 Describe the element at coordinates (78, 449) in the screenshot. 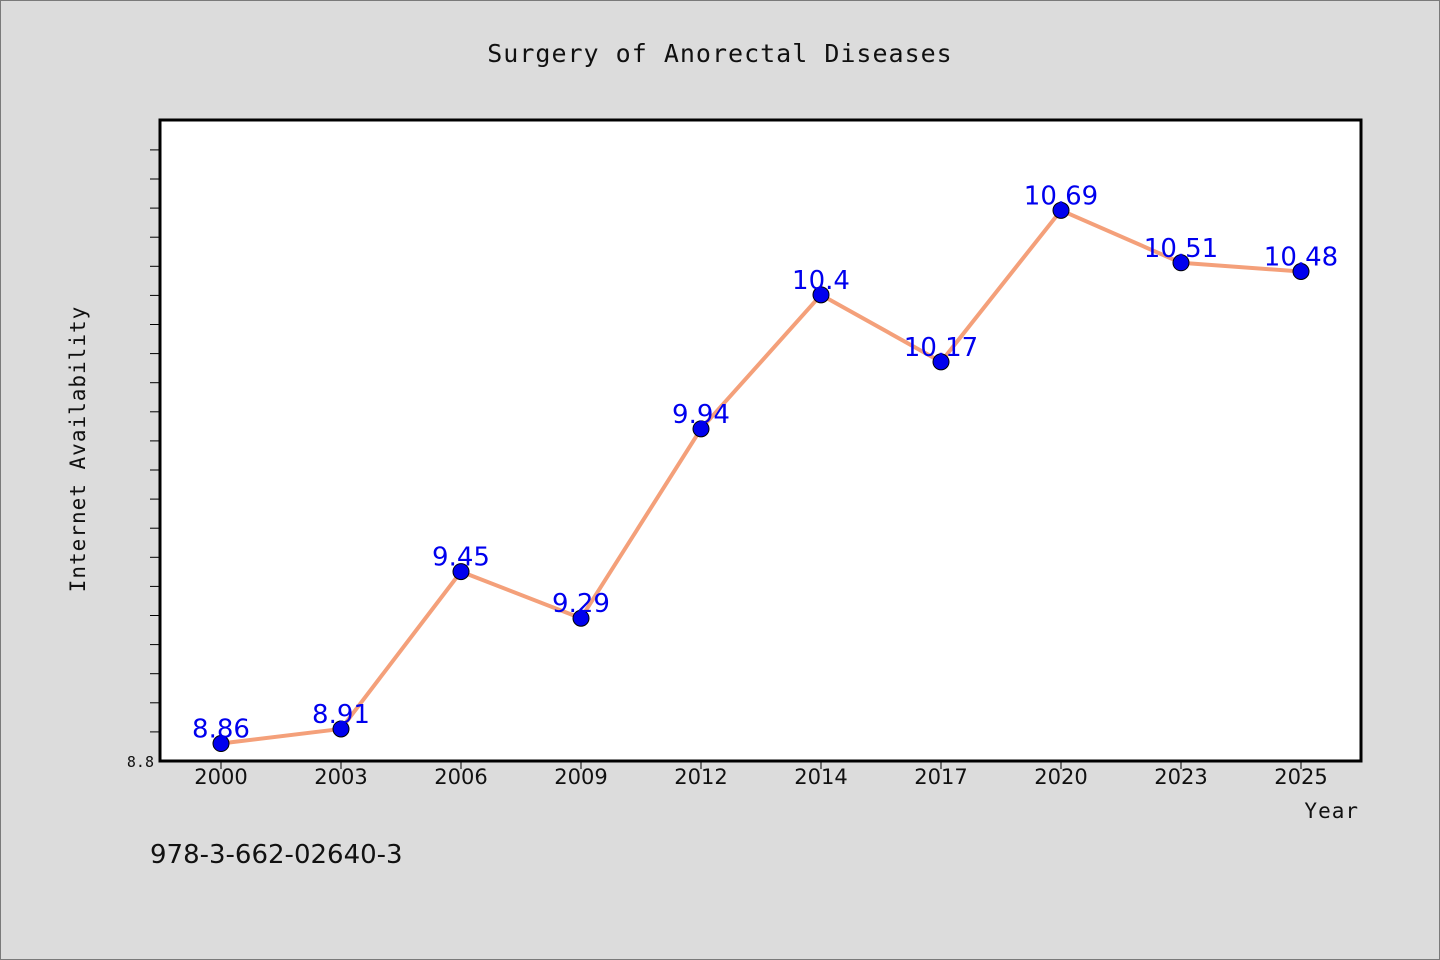

I see `y-axis-label: Internet Availability` at that location.